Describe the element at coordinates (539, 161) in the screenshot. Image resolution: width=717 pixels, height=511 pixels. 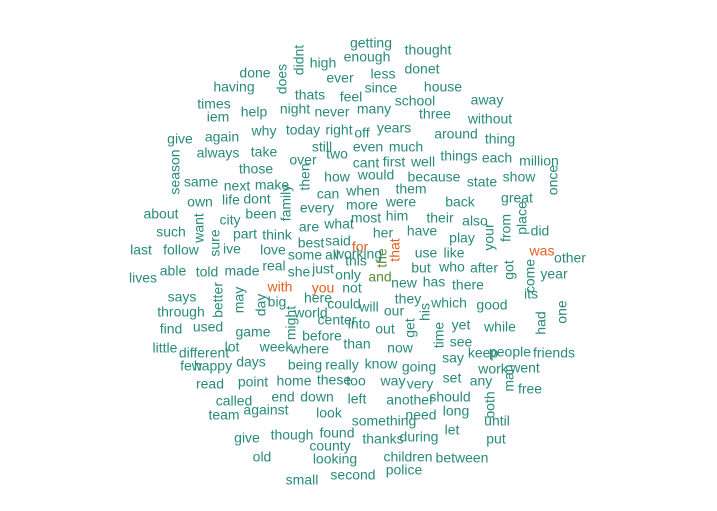
I see `word-million: million` at that location.